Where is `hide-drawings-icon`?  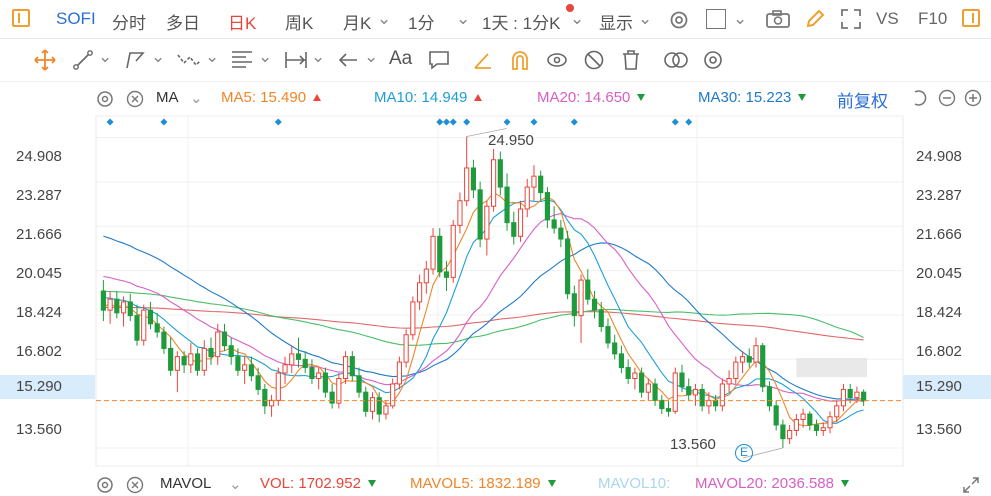
hide-drawings-icon is located at coordinates (594, 60).